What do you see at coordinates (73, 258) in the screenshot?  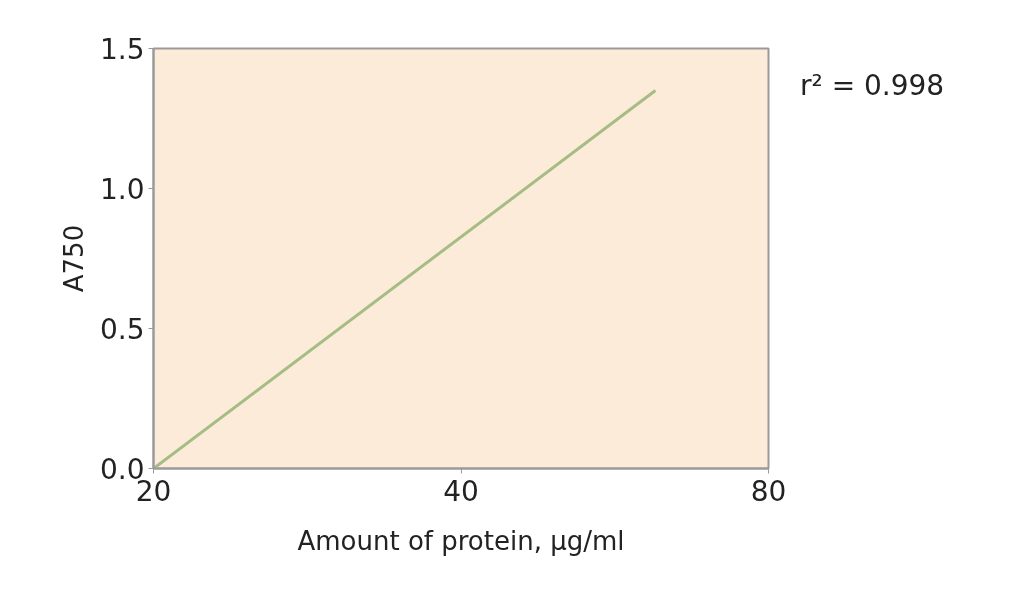 I see `y-axis-title: A750` at bounding box center [73, 258].